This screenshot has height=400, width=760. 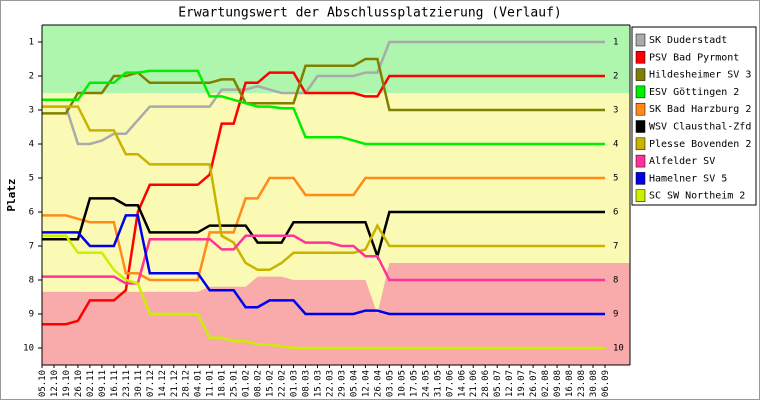 I want to click on x-tick-label: 30.11, so click(x=139, y=383).